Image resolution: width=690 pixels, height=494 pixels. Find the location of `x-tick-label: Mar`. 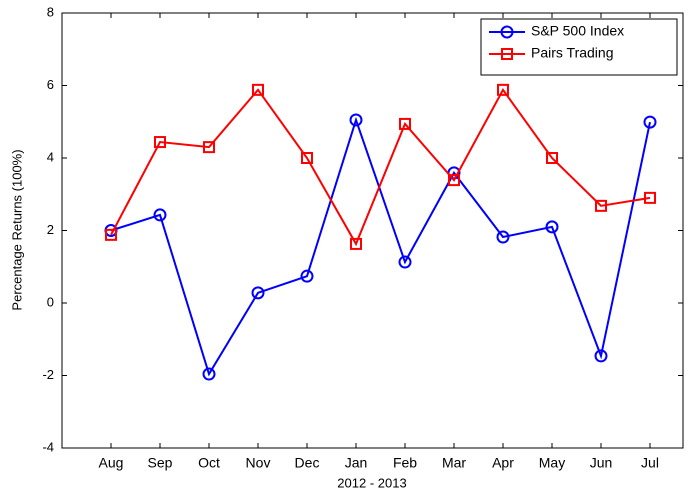

x-tick-label: Mar is located at coordinates (454, 463).